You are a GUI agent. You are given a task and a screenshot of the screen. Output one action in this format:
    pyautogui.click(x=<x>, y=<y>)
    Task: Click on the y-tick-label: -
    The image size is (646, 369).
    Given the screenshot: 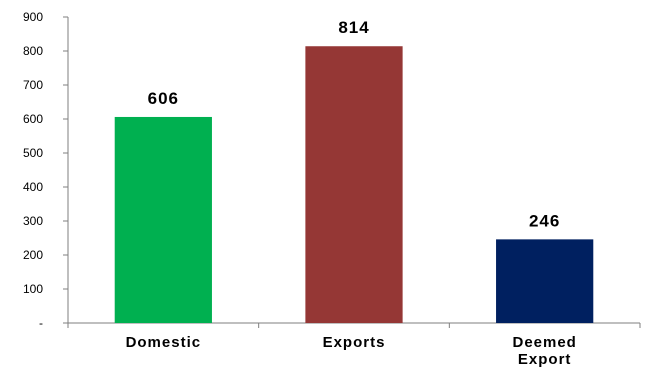 What is the action you would take?
    pyautogui.click(x=41, y=323)
    